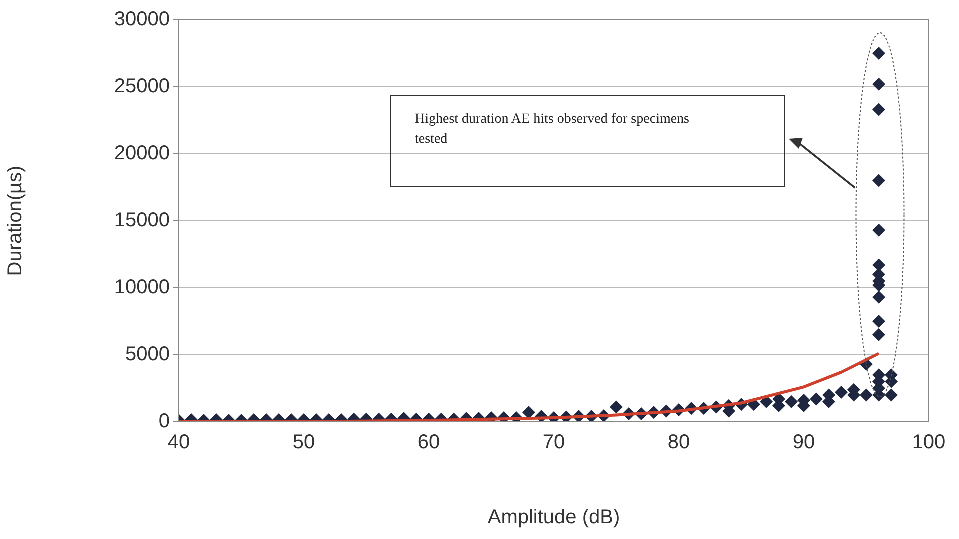  What do you see at coordinates (429, 443) in the screenshot?
I see `x-tick-label: 60` at bounding box center [429, 443].